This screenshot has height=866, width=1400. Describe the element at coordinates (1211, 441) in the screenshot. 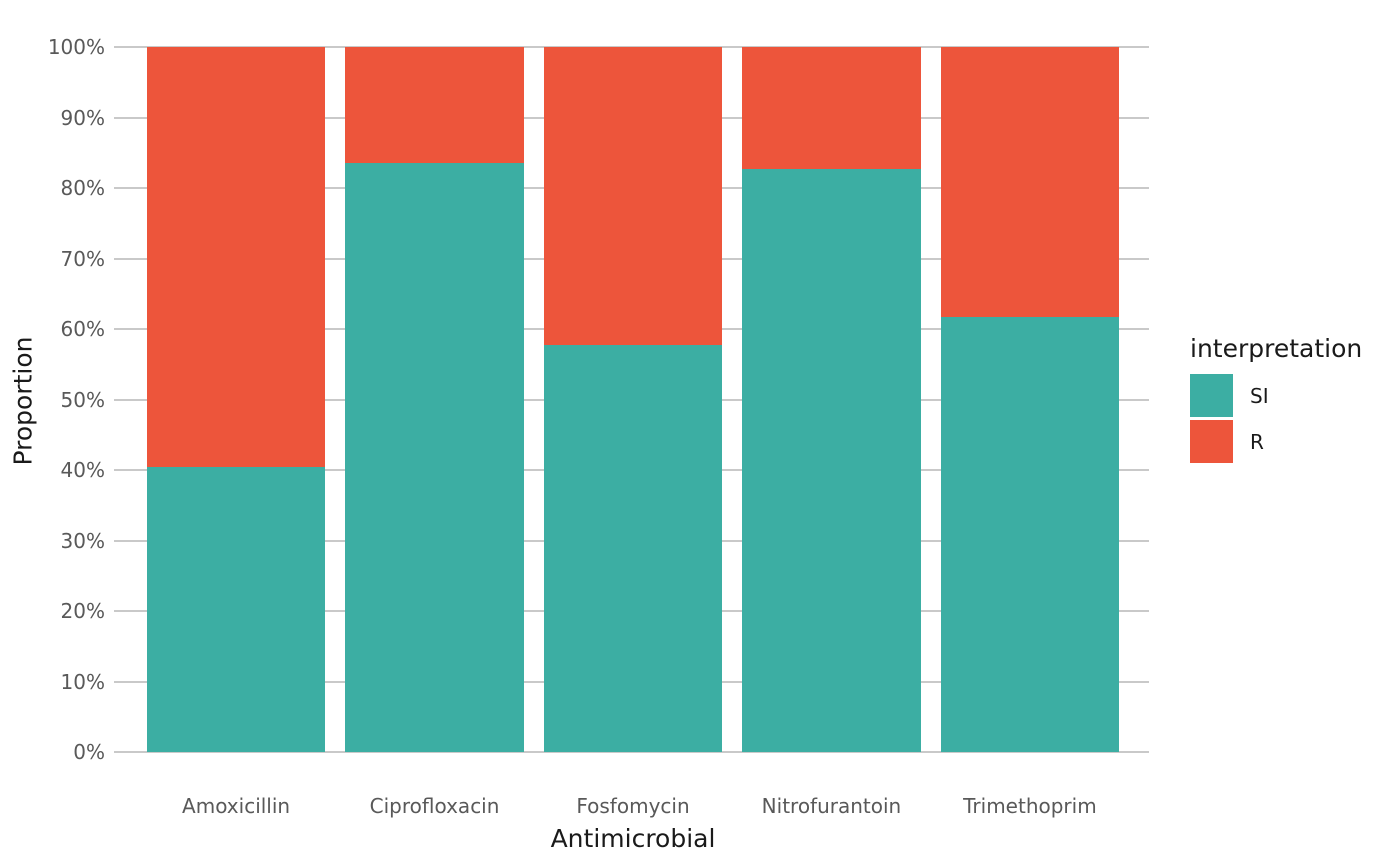

I see `legend-swatch-r-icon` at that location.